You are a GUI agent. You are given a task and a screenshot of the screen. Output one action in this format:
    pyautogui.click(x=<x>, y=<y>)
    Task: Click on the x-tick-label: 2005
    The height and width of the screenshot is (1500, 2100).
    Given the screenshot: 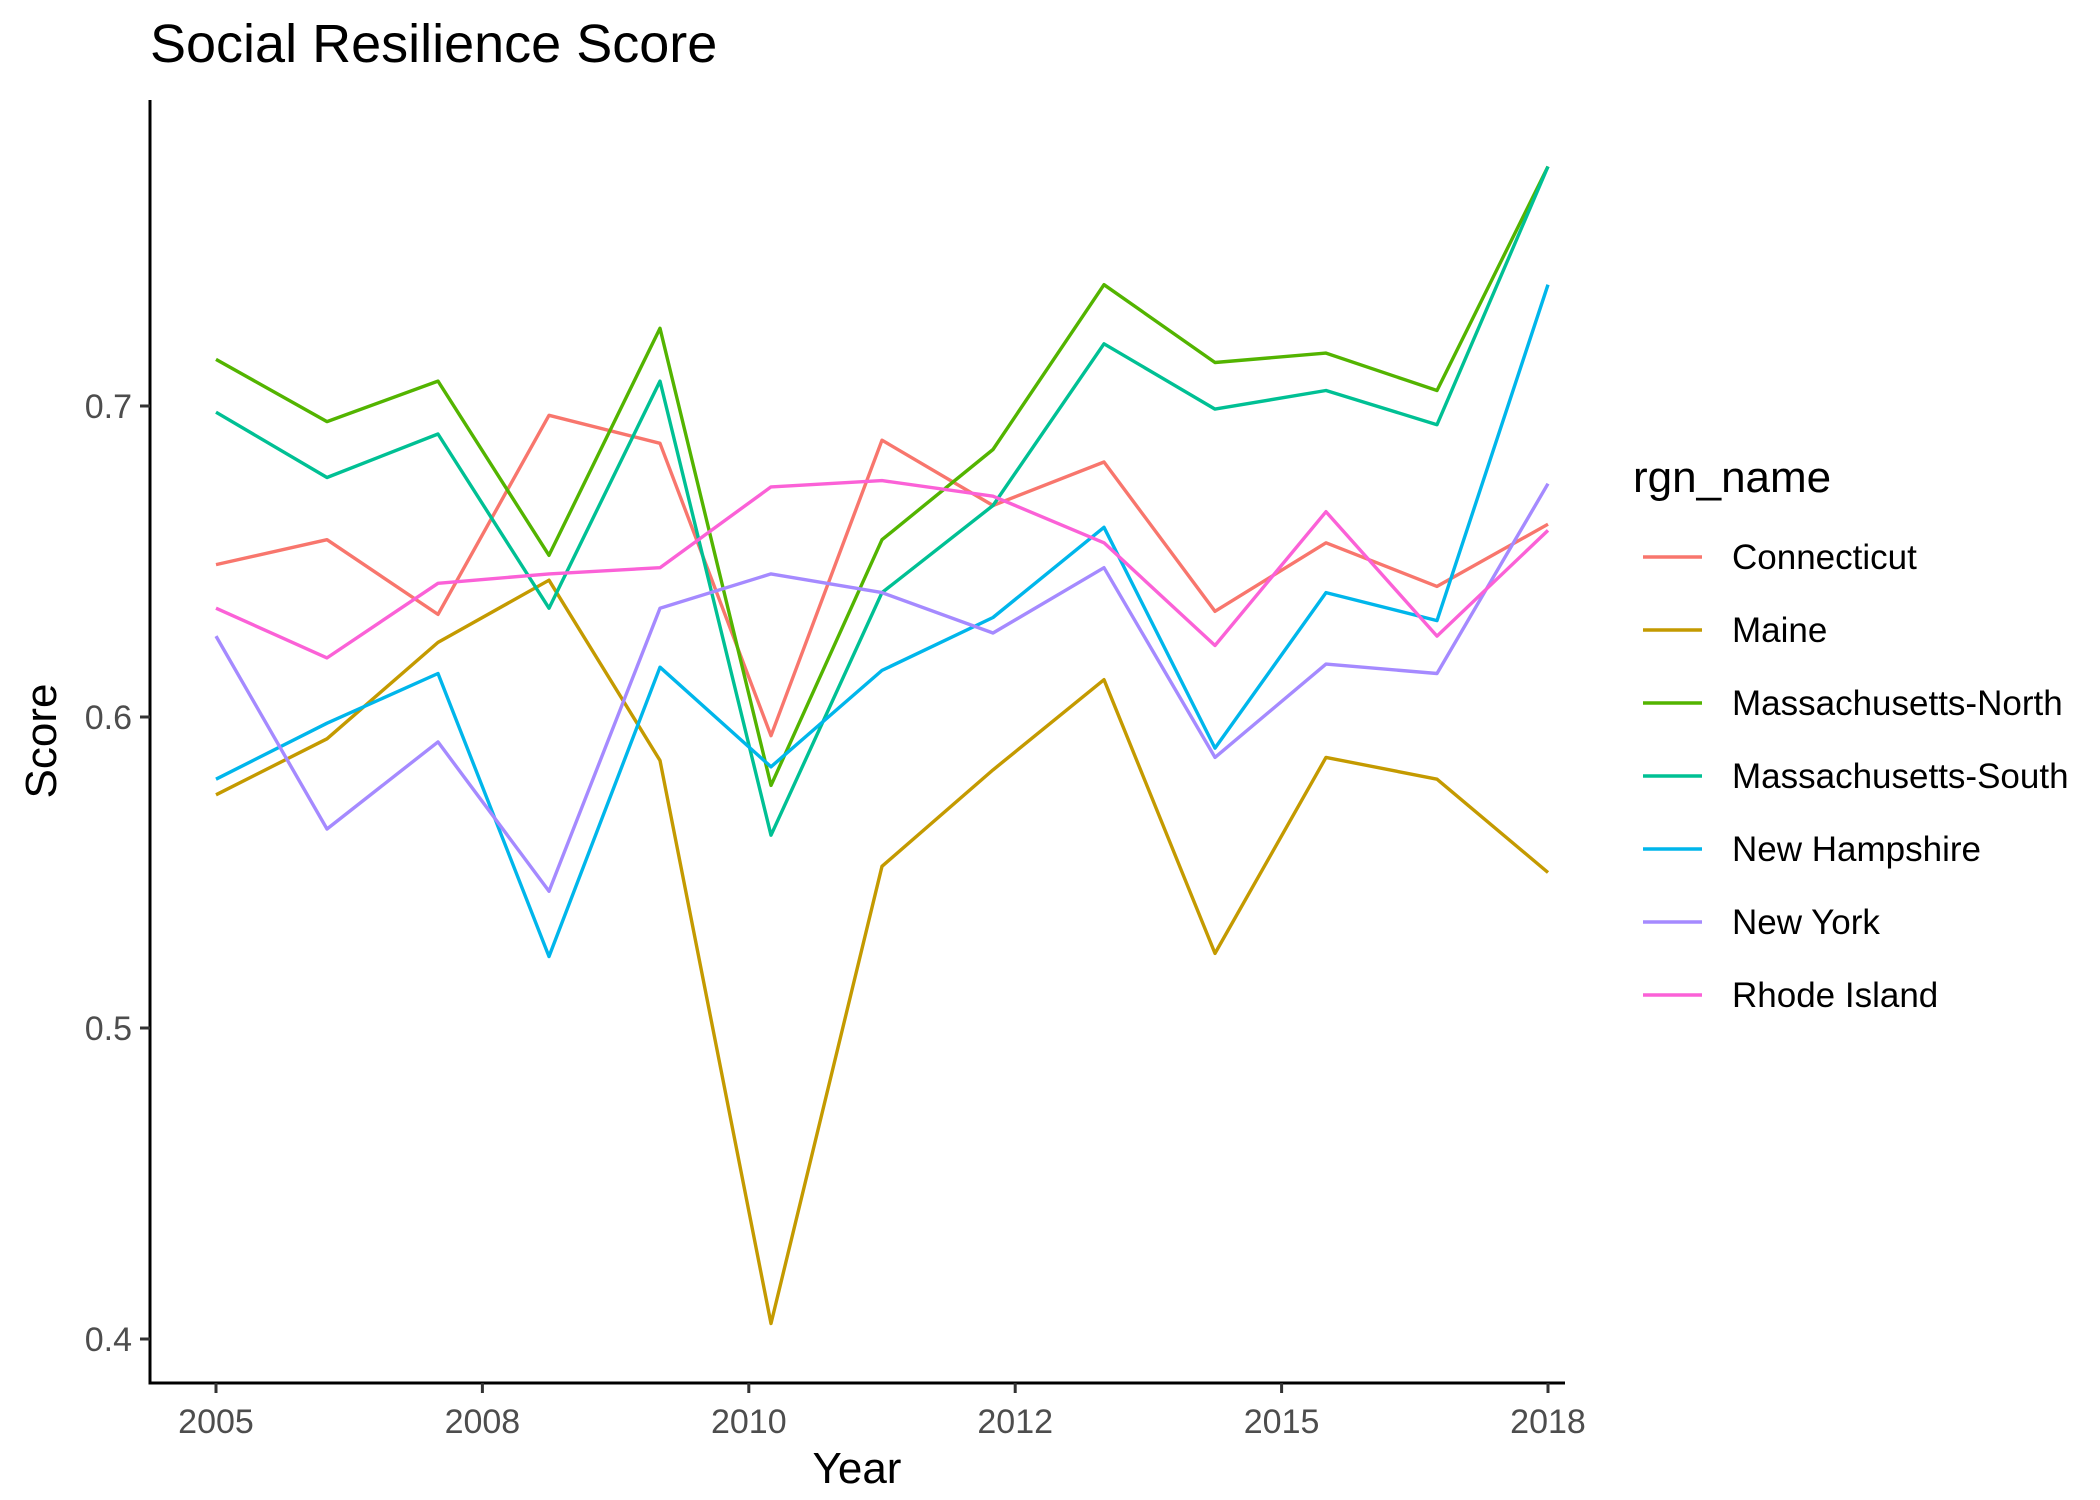 What is the action you would take?
    pyautogui.click(x=216, y=1422)
    